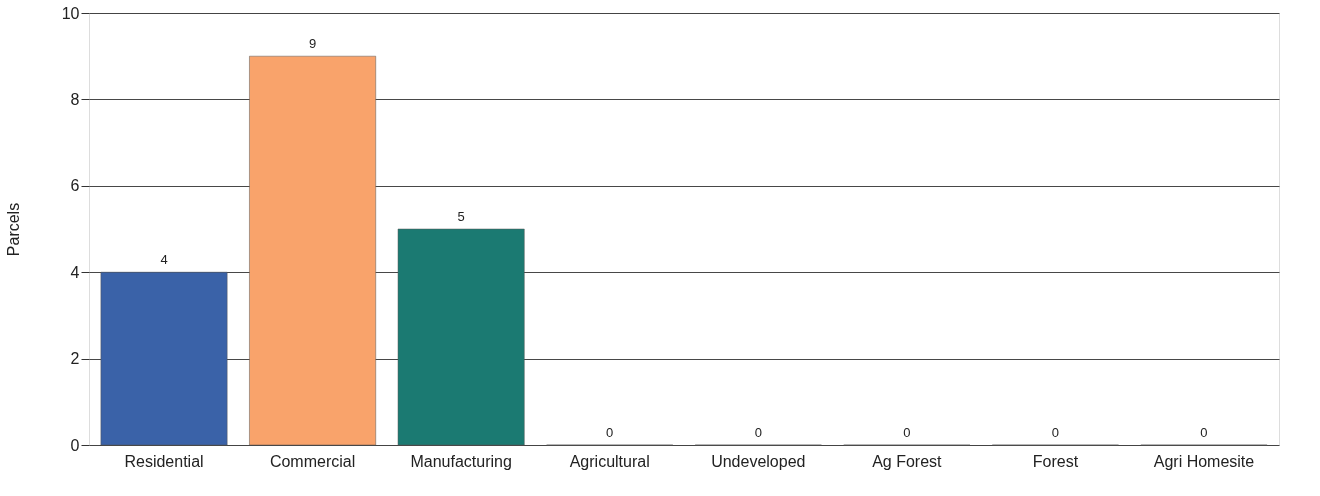 This screenshot has width=1320, height=496. I want to click on y-axis-title: Parcels, so click(13, 229).